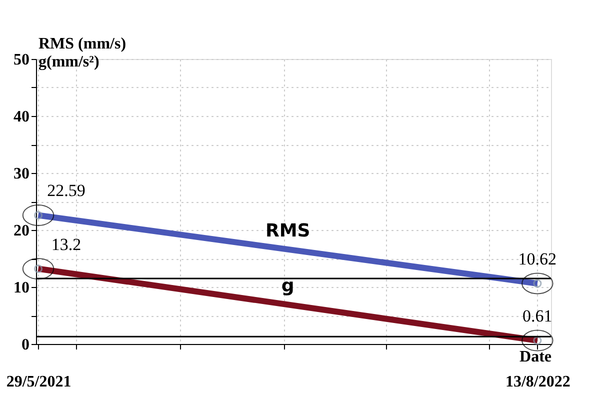 Image resolution: width=603 pixels, height=401 pixels. Describe the element at coordinates (536, 357) in the screenshot. I see `x-axis-title: Date` at that location.